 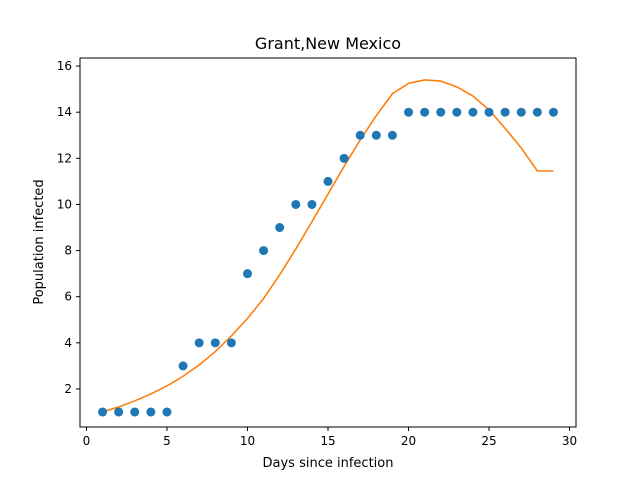 I want to click on y-tick-label: 2, so click(x=68, y=389).